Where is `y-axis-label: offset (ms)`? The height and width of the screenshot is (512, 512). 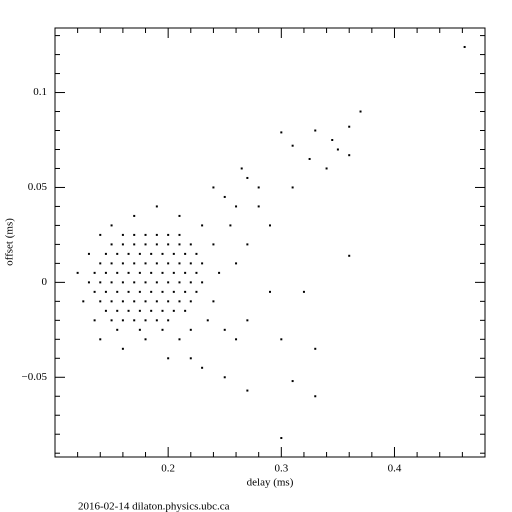 y-axis-label: offset (ms) is located at coordinates (10, 242).